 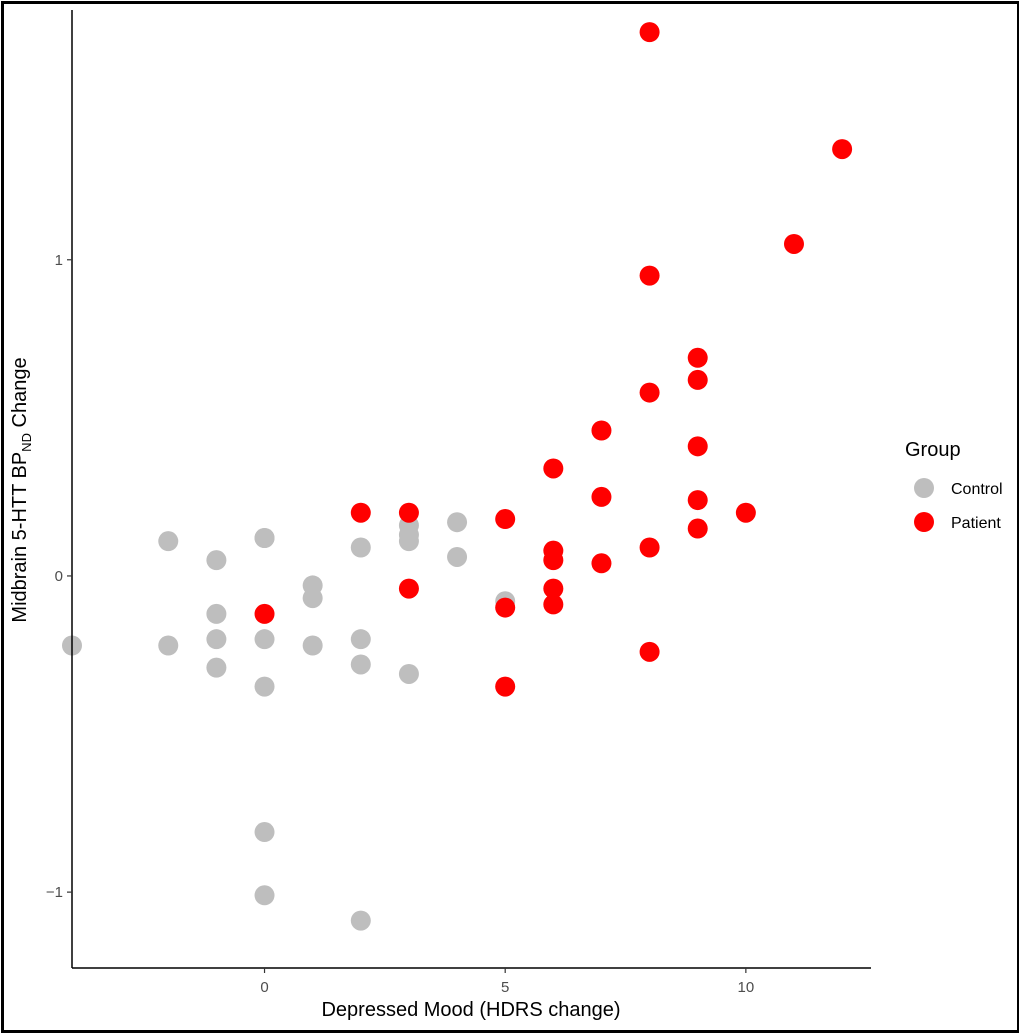 I want to click on y-axis-title-suffix: Change, so click(x=20, y=395).